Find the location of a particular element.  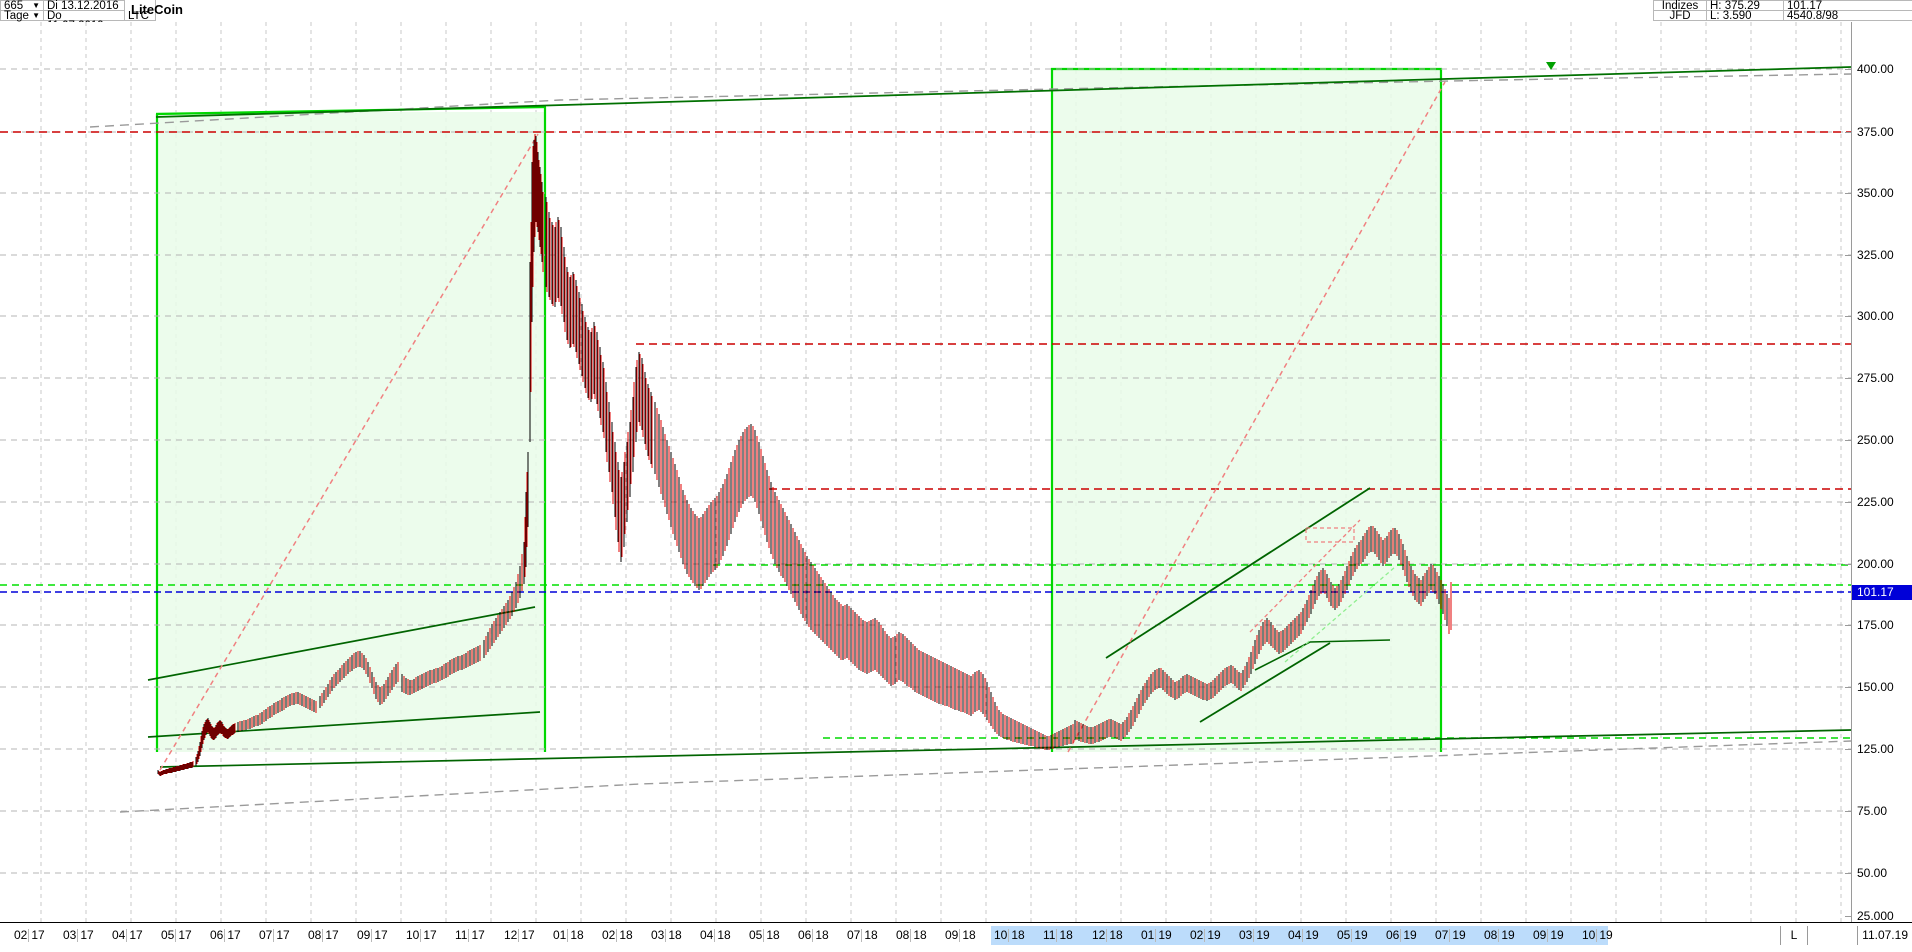

low-value: L: 3.590 is located at coordinates (1731, 16).